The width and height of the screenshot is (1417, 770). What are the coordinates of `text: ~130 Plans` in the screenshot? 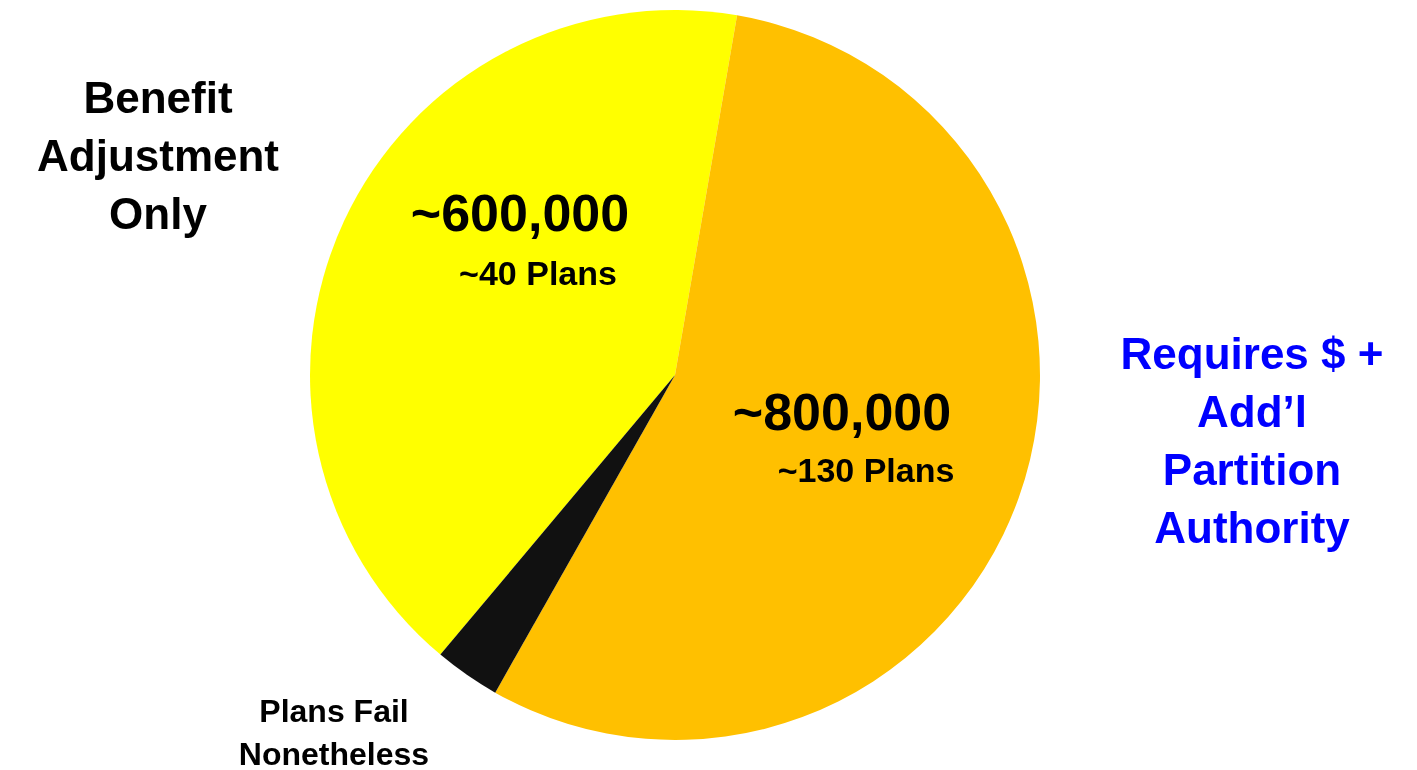 It's located at (866, 470).